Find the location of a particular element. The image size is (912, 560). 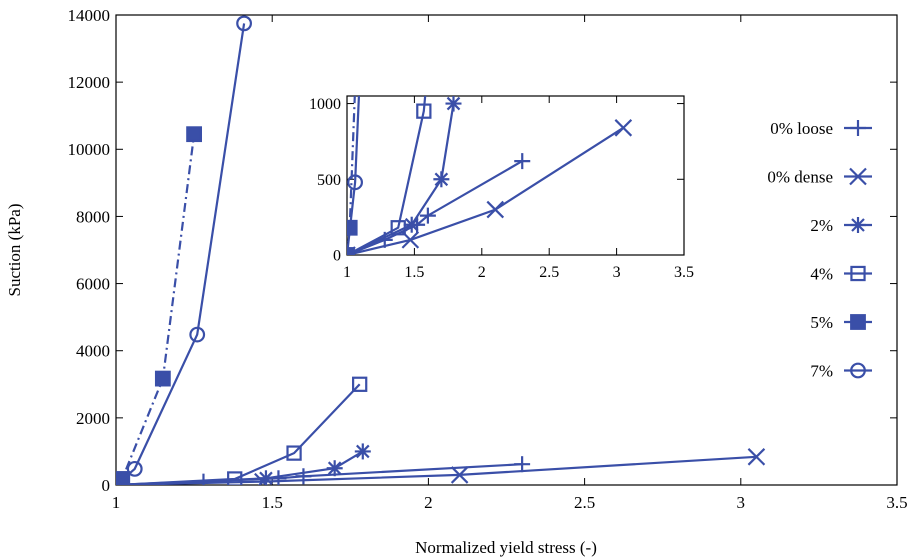

inset-plot-area: 1 1.5 2 2.5 3 3.5 0 500 1000 is located at coordinates (501, 188).